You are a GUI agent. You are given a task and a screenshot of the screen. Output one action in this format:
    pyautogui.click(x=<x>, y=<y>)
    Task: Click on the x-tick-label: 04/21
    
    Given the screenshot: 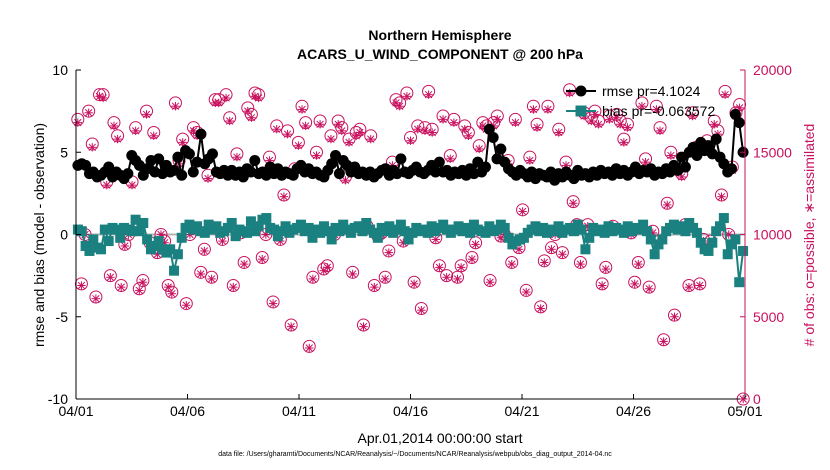 What is the action you would take?
    pyautogui.click(x=521, y=411)
    